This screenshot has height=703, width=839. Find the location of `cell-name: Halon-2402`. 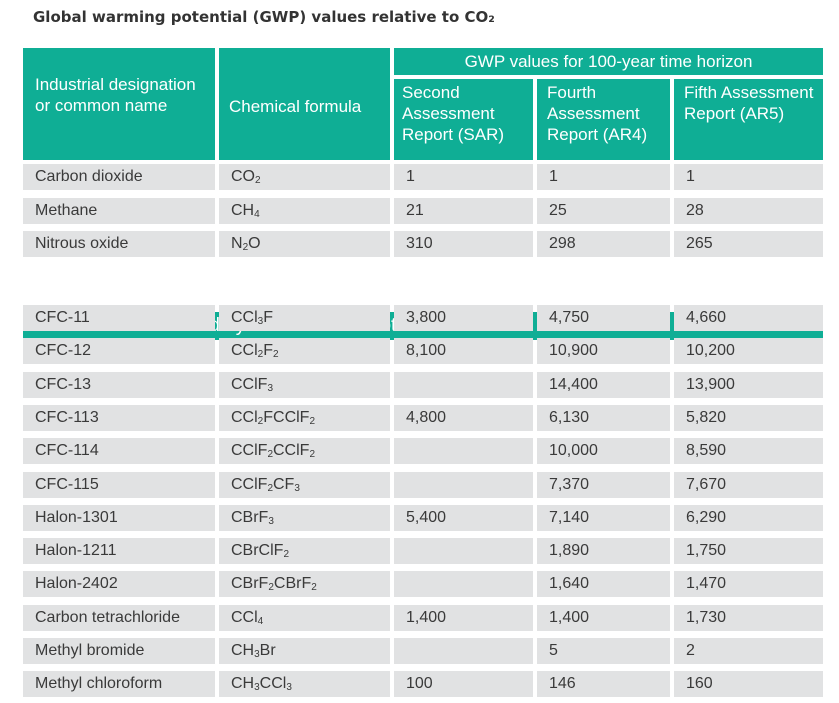

cell-name: Halon-2402 is located at coordinates (119, 584).